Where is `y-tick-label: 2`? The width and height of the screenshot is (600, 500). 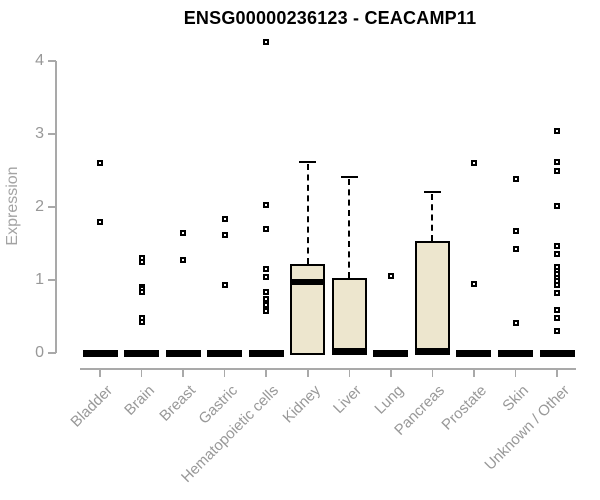
y-tick-label: 2 is located at coordinates (39, 206).